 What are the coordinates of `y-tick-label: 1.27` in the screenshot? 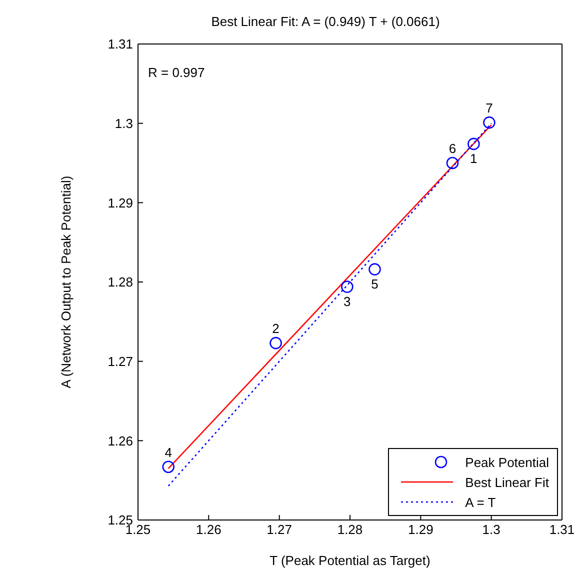 It's located at (120, 361).